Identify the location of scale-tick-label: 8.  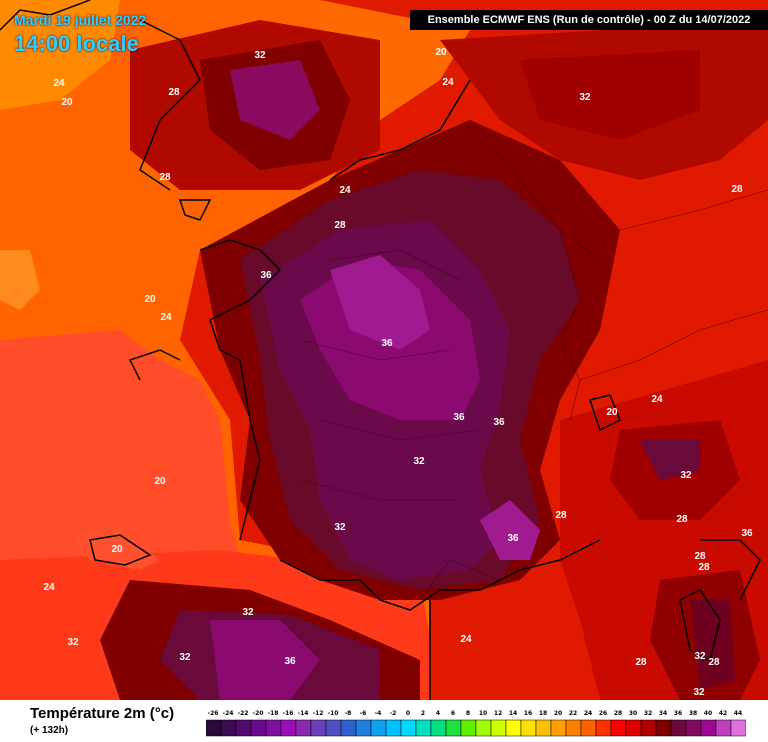
(468, 713).